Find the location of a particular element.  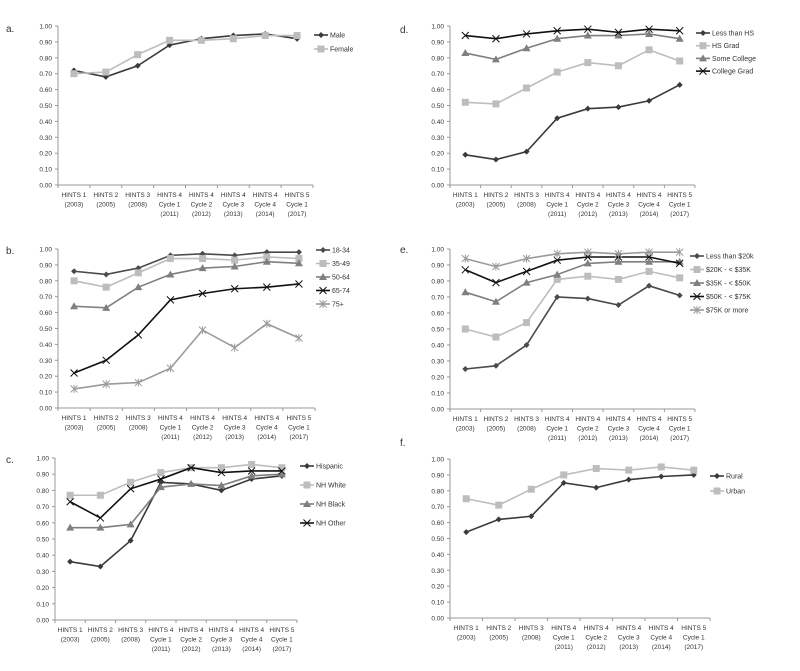

y-tick-label: 0.50 is located at coordinates (437, 330).